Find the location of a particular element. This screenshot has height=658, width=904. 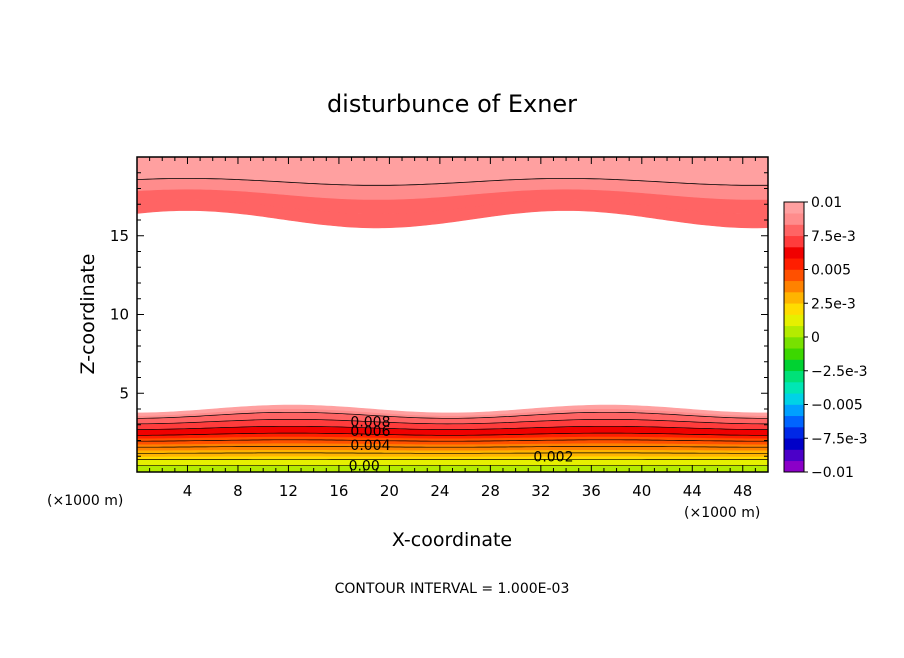

x-tick-label: 4 is located at coordinates (188, 491).